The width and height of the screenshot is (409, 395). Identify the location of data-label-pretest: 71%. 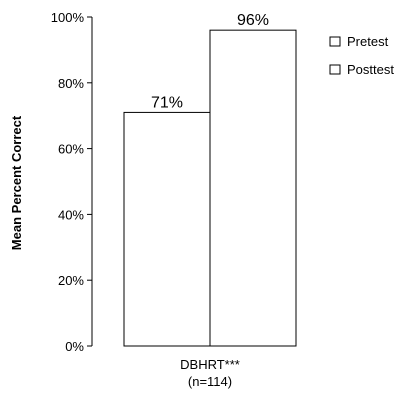
(167, 102).